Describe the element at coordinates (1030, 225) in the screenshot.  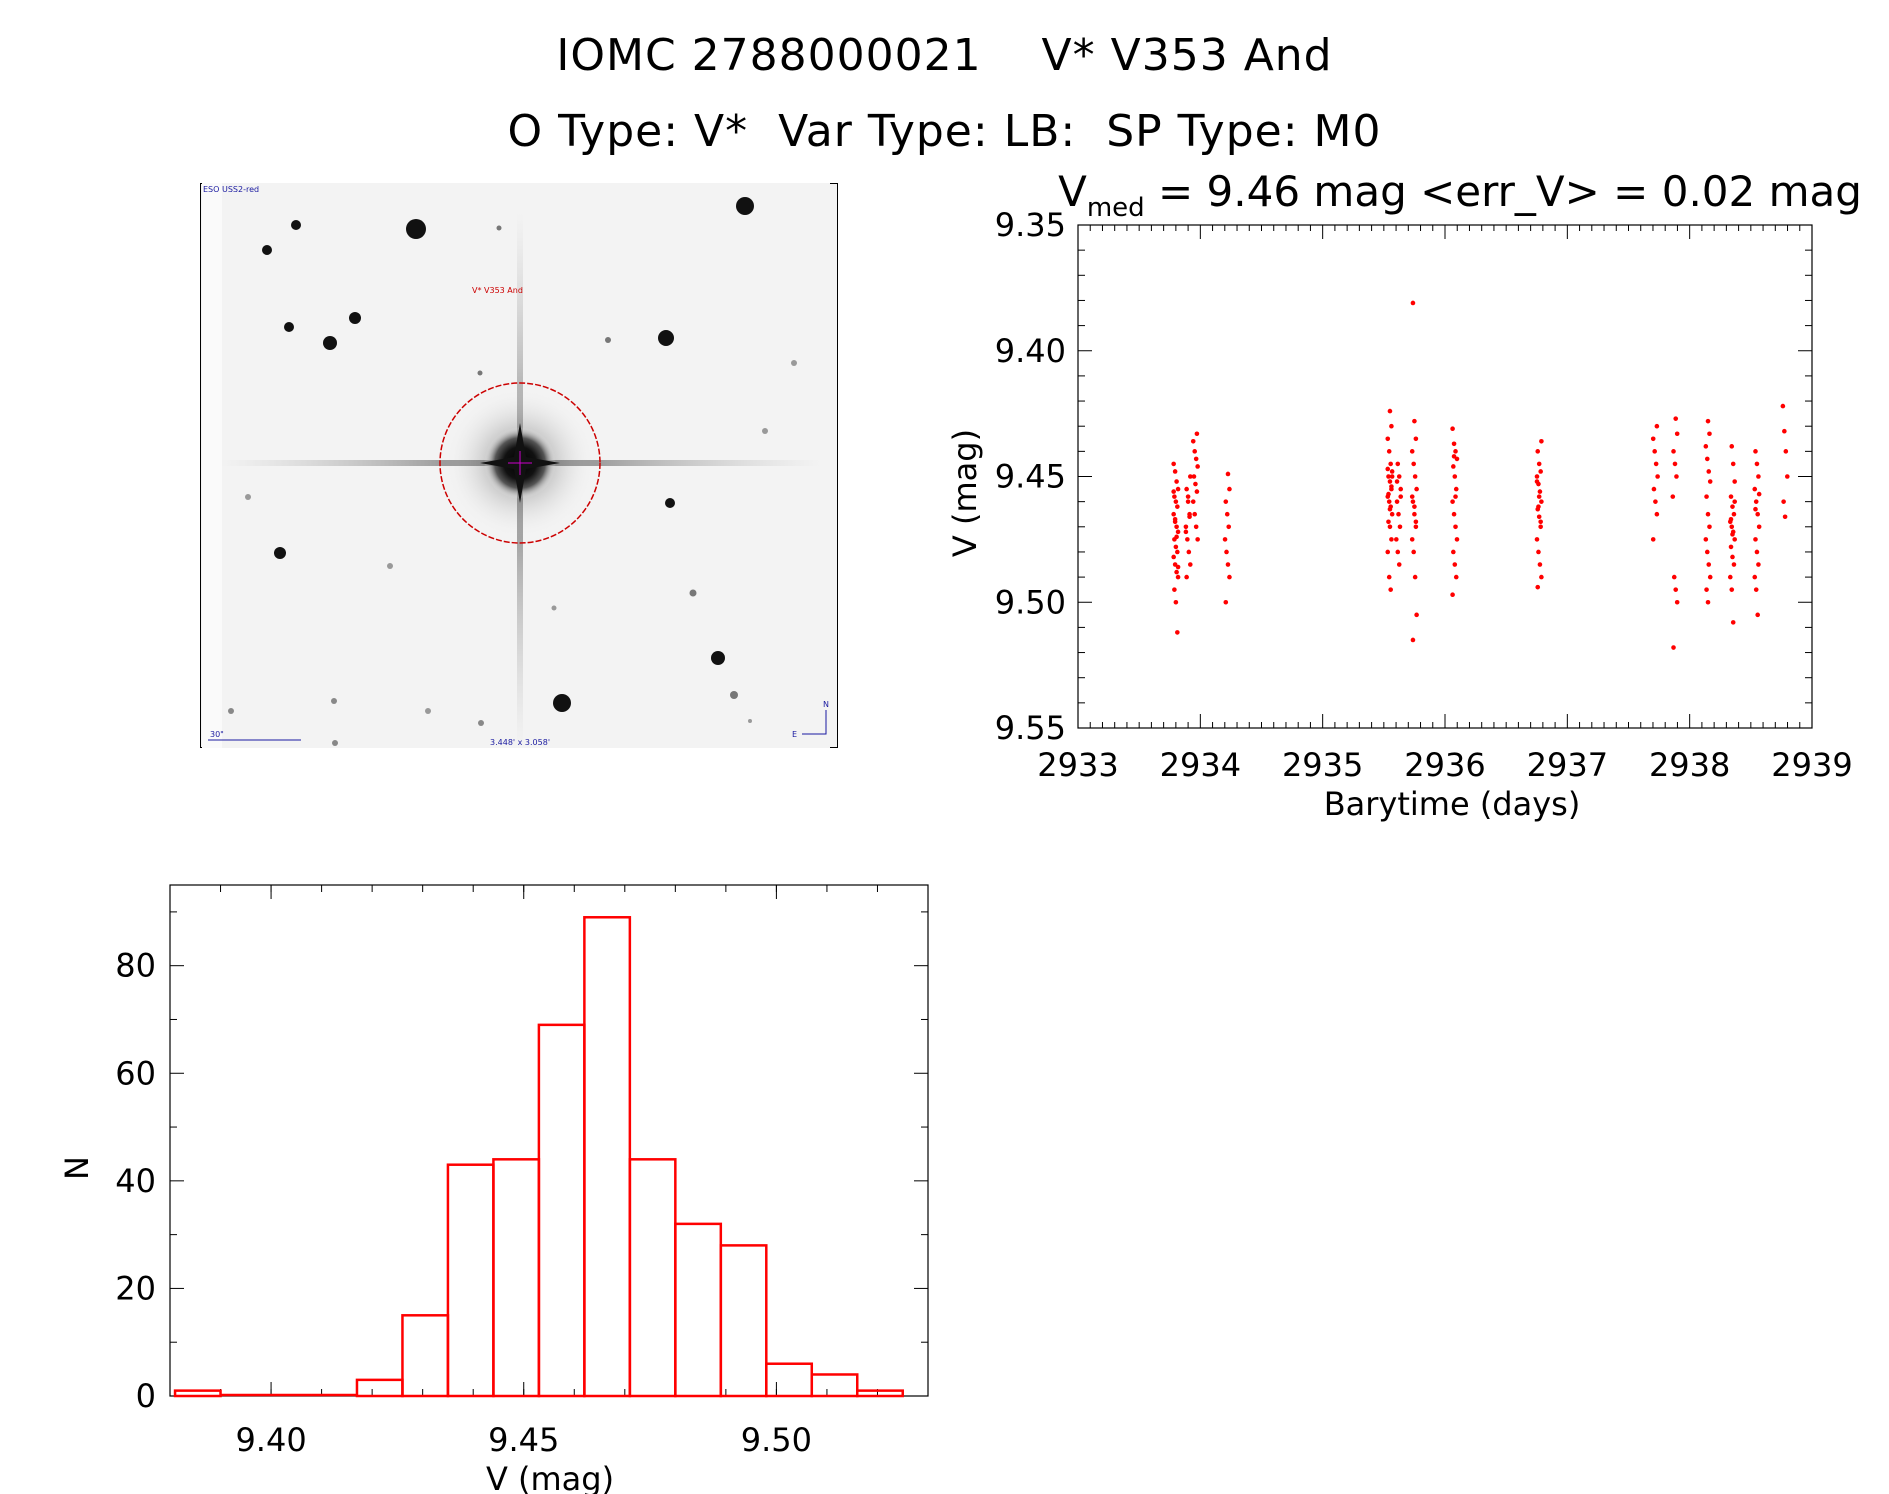
I see `lc-ytick-label: 9.35` at that location.